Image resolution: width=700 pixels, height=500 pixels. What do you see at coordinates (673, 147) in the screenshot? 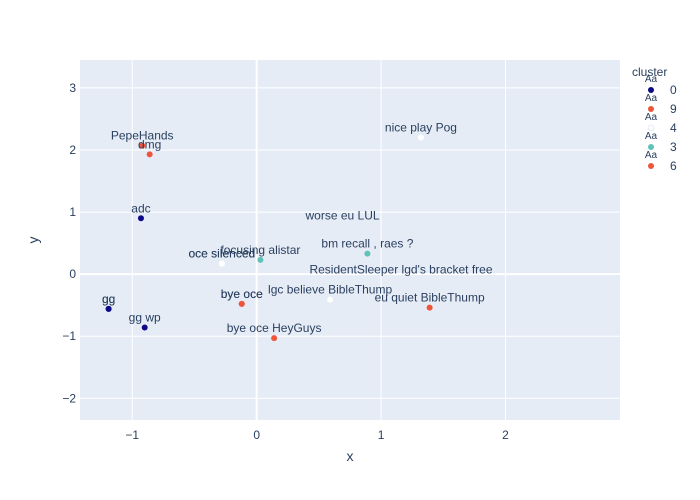
I see `legend-item-label: 3` at bounding box center [673, 147].